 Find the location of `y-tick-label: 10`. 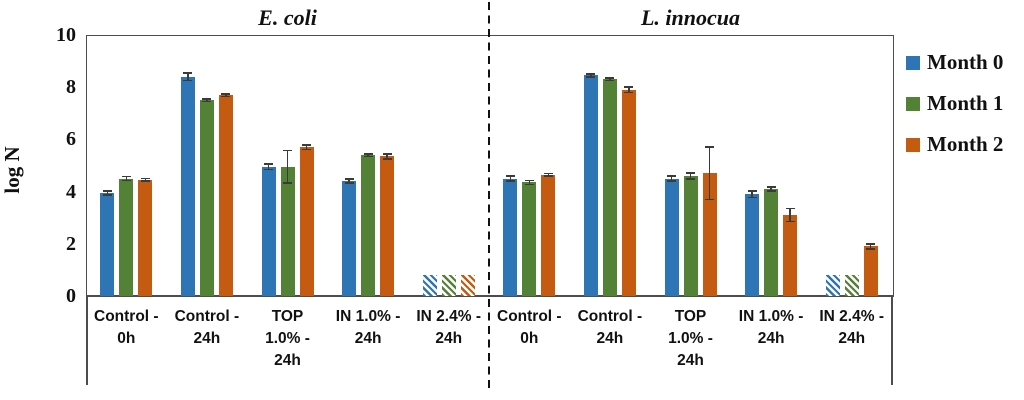

y-tick-label: 10 is located at coordinates (66, 35).